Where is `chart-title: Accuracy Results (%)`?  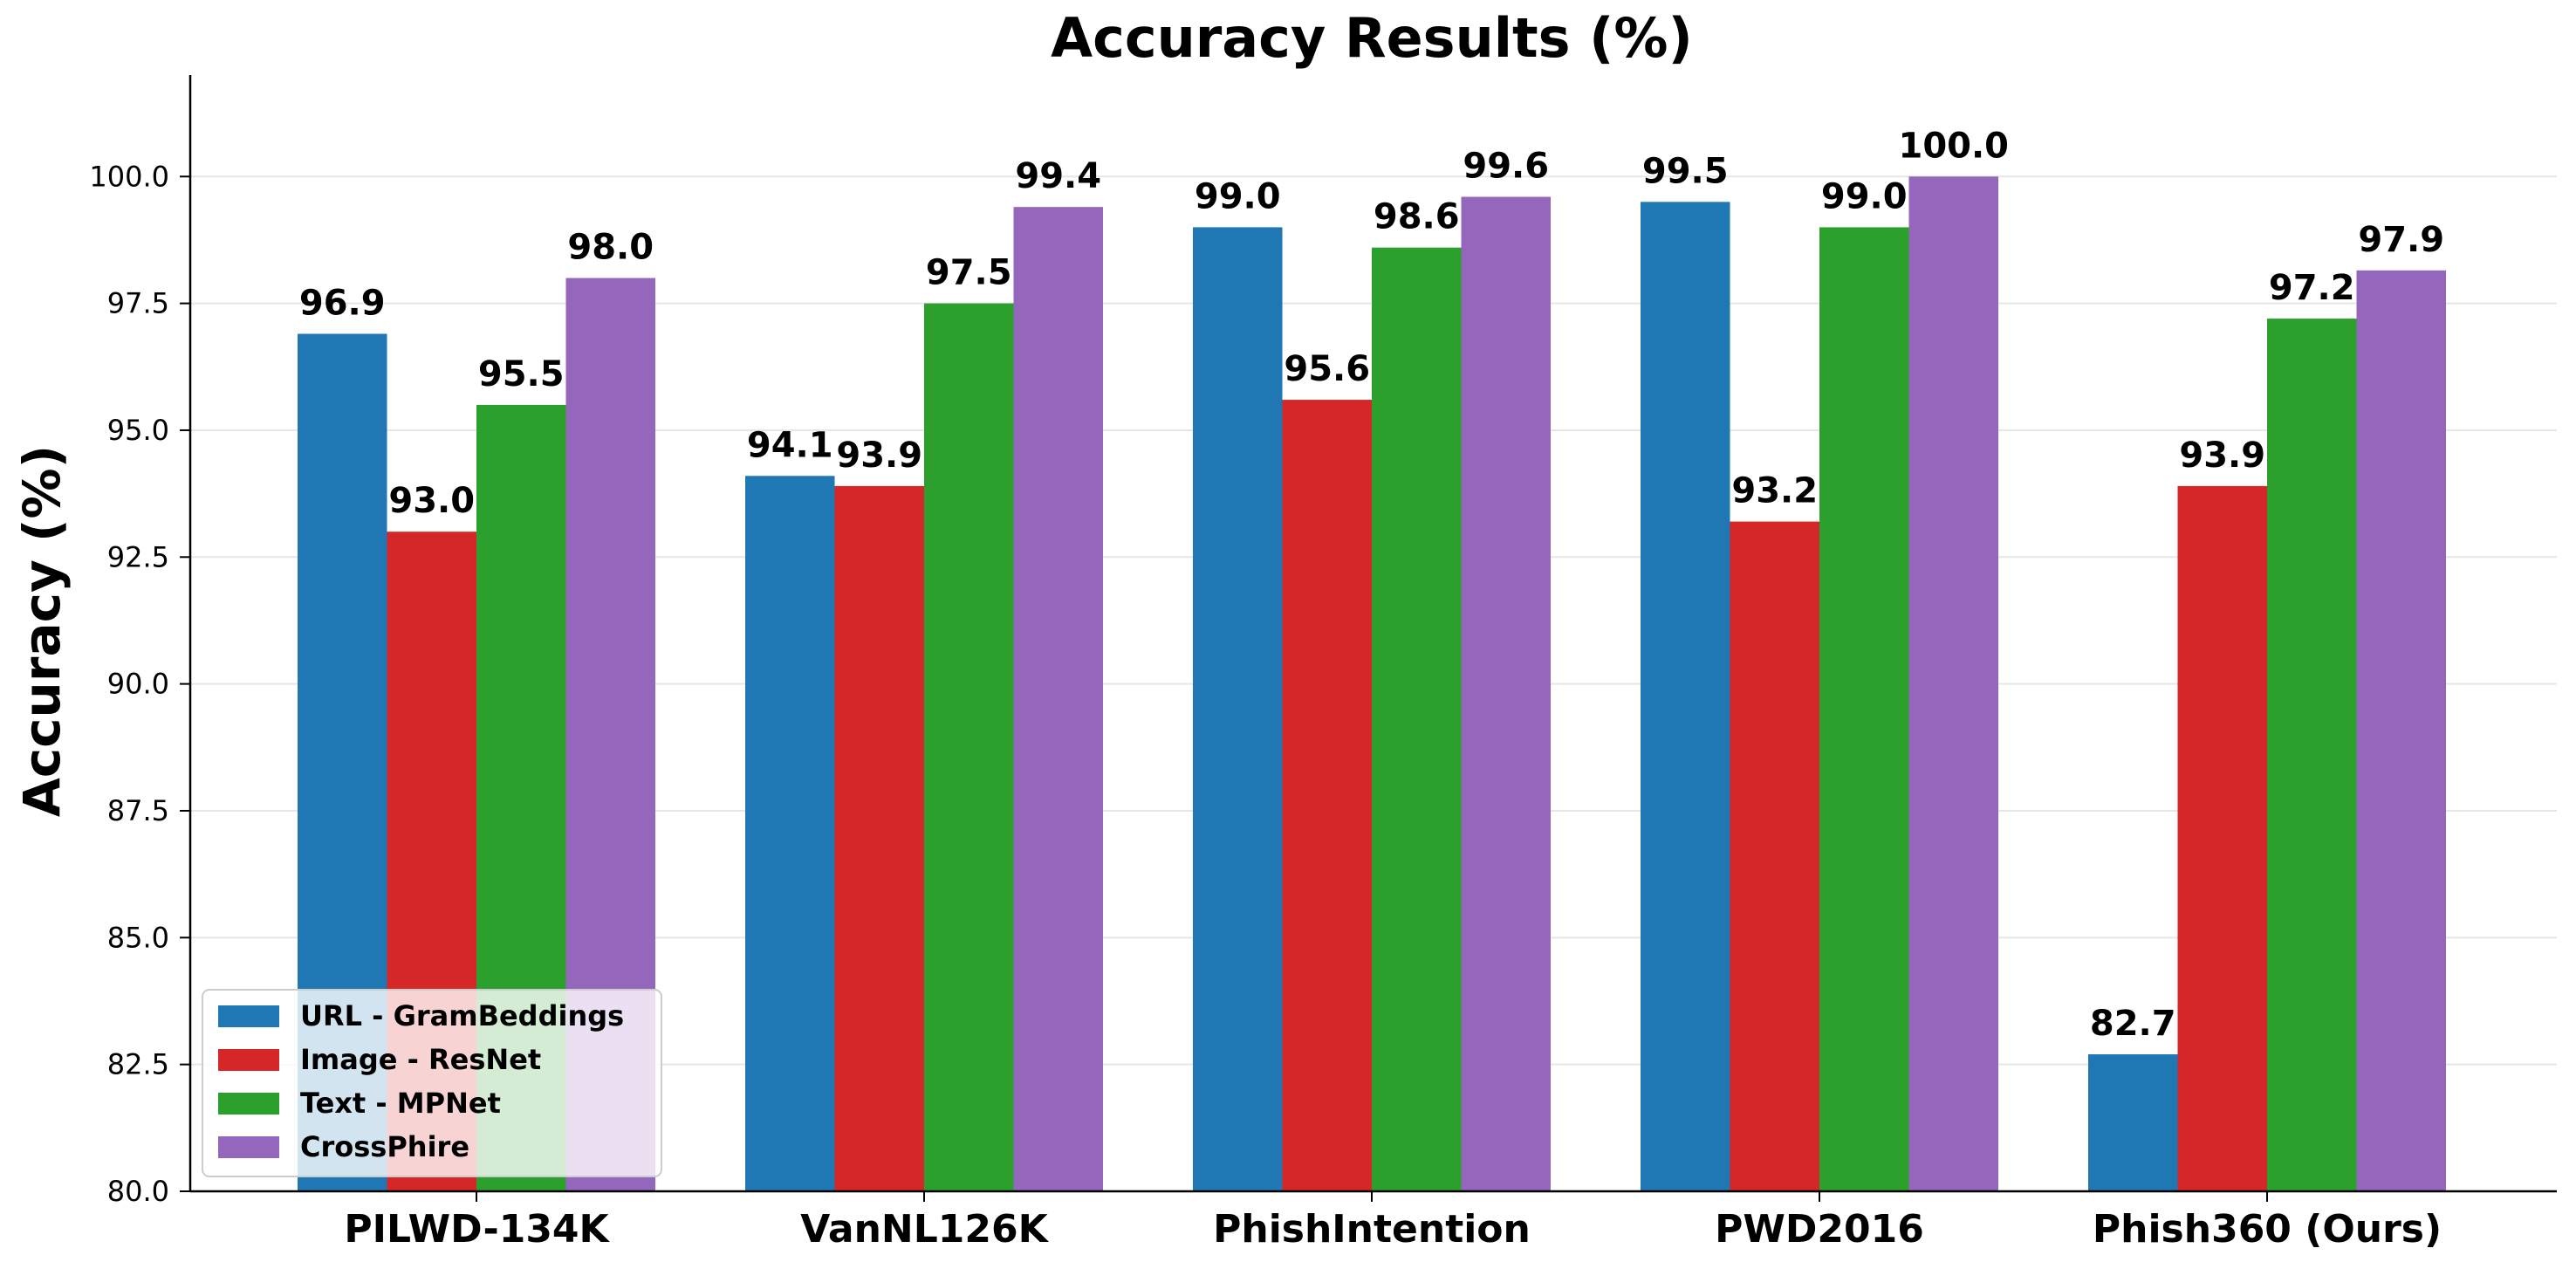 chart-title: Accuracy Results (%) is located at coordinates (1372, 38).